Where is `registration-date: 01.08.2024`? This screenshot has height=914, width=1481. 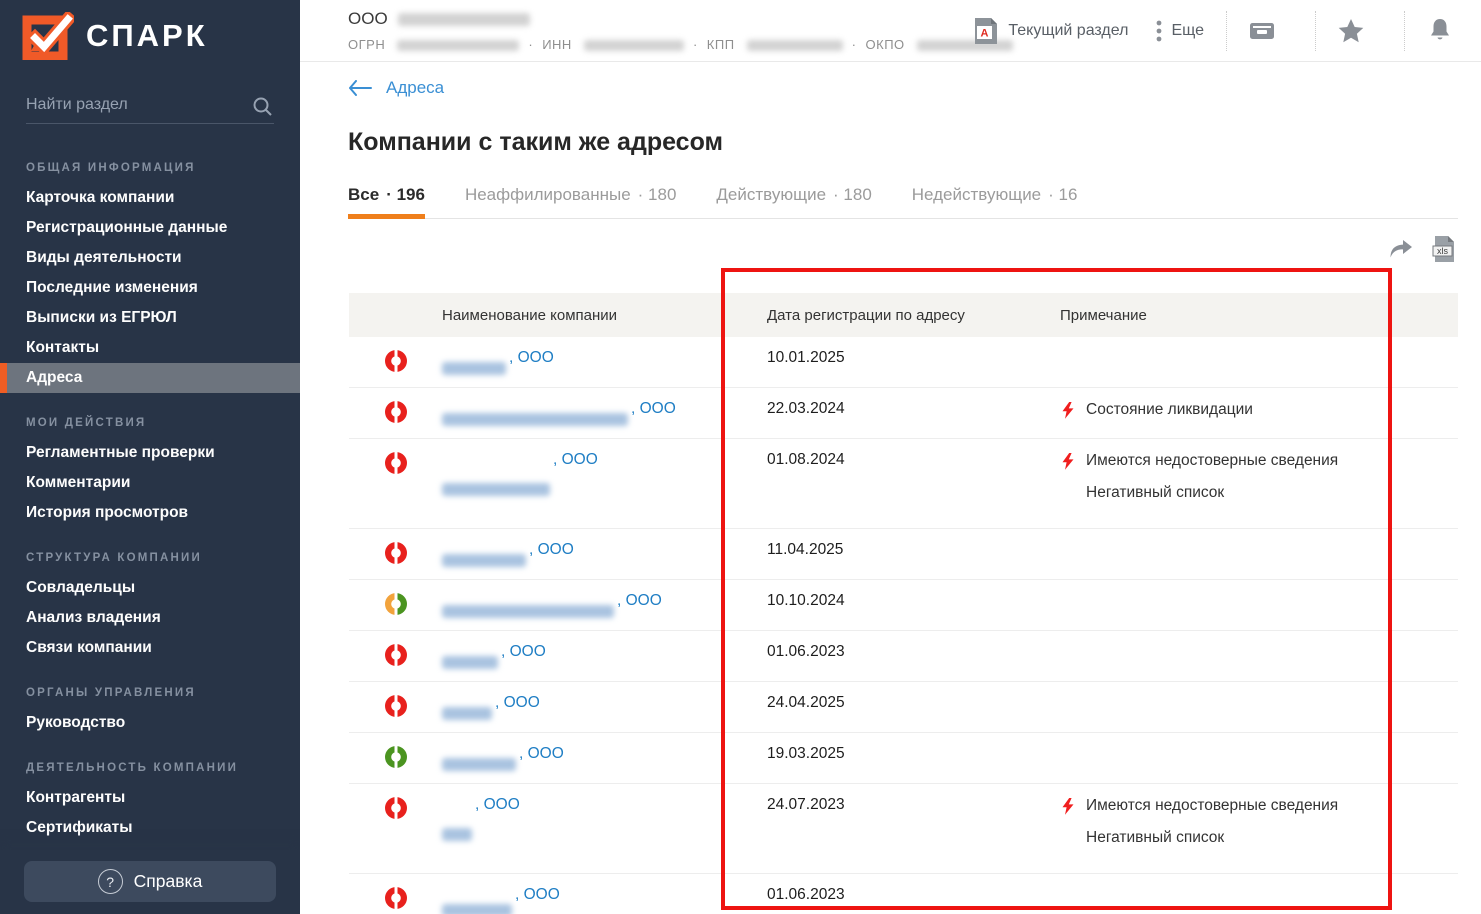 registration-date: 01.08.2024 is located at coordinates (806, 459).